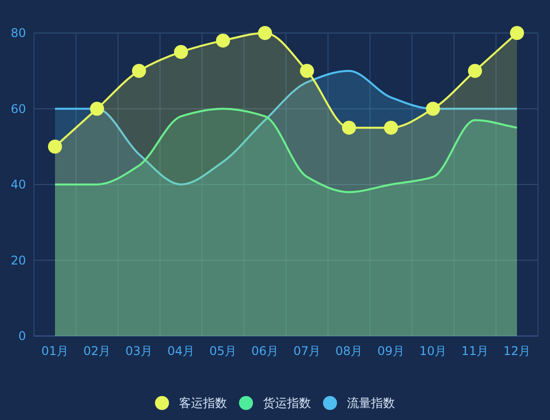 This screenshot has height=420, width=550. I want to click on x-tick-label: 07月, so click(307, 351).